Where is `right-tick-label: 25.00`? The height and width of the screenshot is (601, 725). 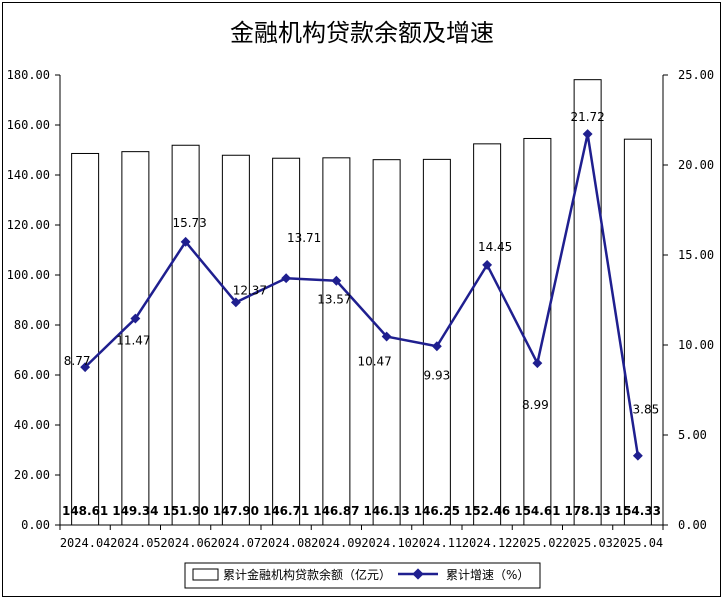 right-tick-label: 25.00 is located at coordinates (696, 75).